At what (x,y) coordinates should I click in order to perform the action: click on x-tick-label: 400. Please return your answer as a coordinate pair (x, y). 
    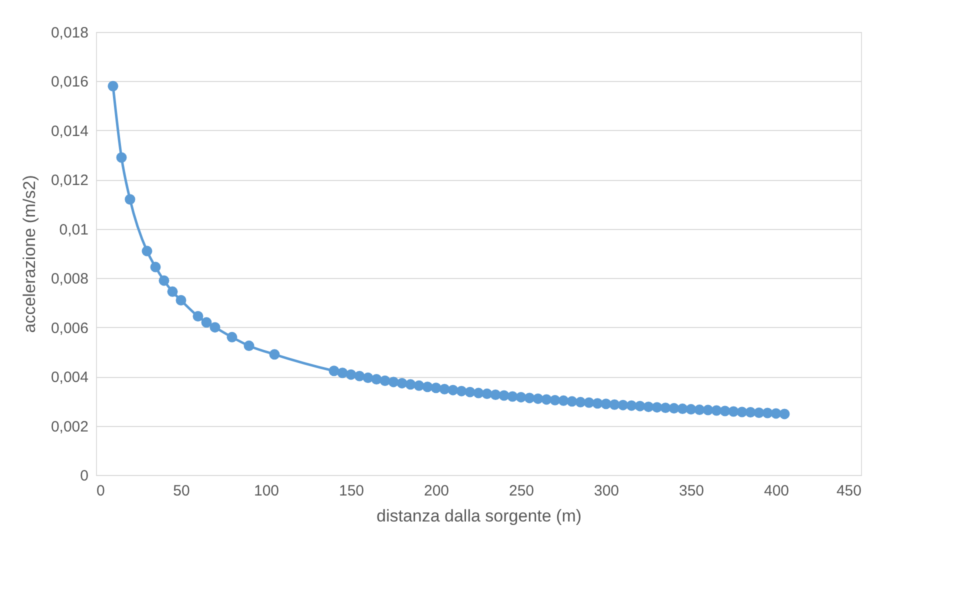
    Looking at the image, I should click on (777, 491).